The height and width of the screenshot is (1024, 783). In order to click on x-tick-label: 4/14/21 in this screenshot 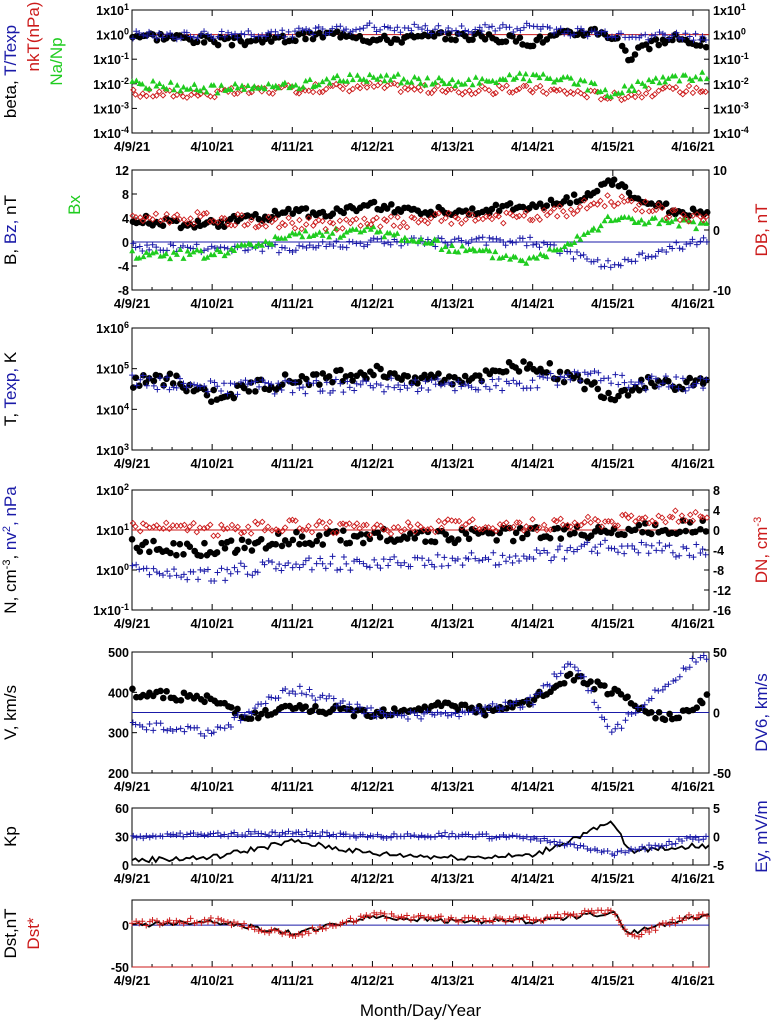, I will do `click(532, 146)`.